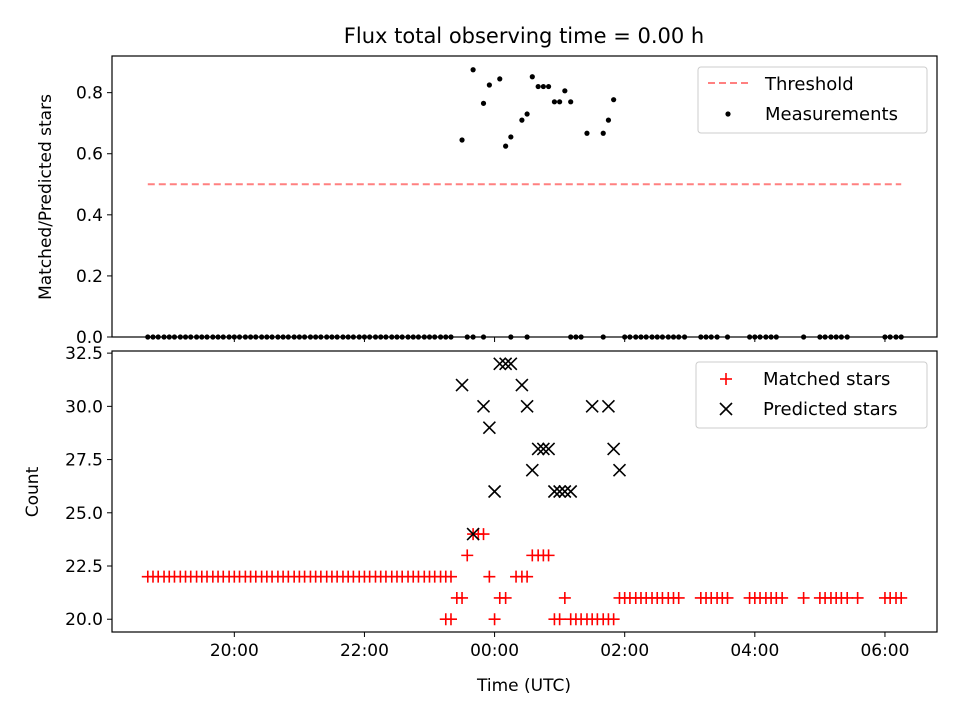 This screenshot has height=720, width=960. I want to click on predicted-legend-swatch, so click(726, 409).